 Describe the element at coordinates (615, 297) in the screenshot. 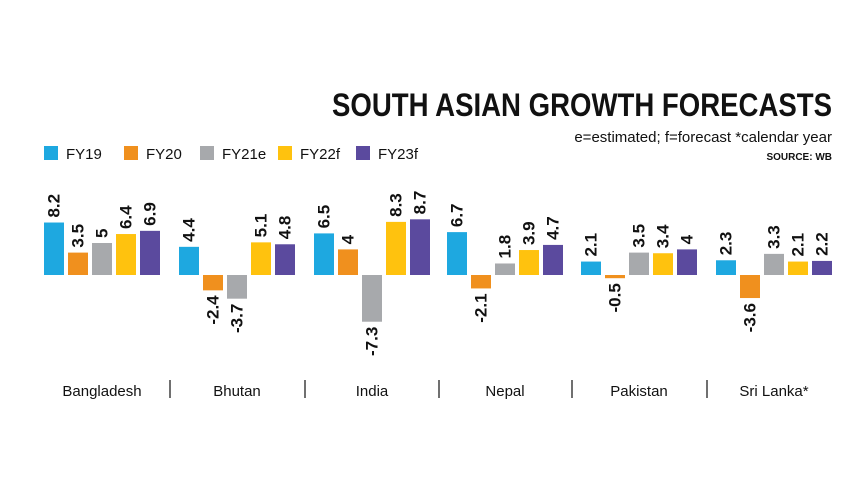

I see `value-label-pakistan-fy20: -0.5` at that location.